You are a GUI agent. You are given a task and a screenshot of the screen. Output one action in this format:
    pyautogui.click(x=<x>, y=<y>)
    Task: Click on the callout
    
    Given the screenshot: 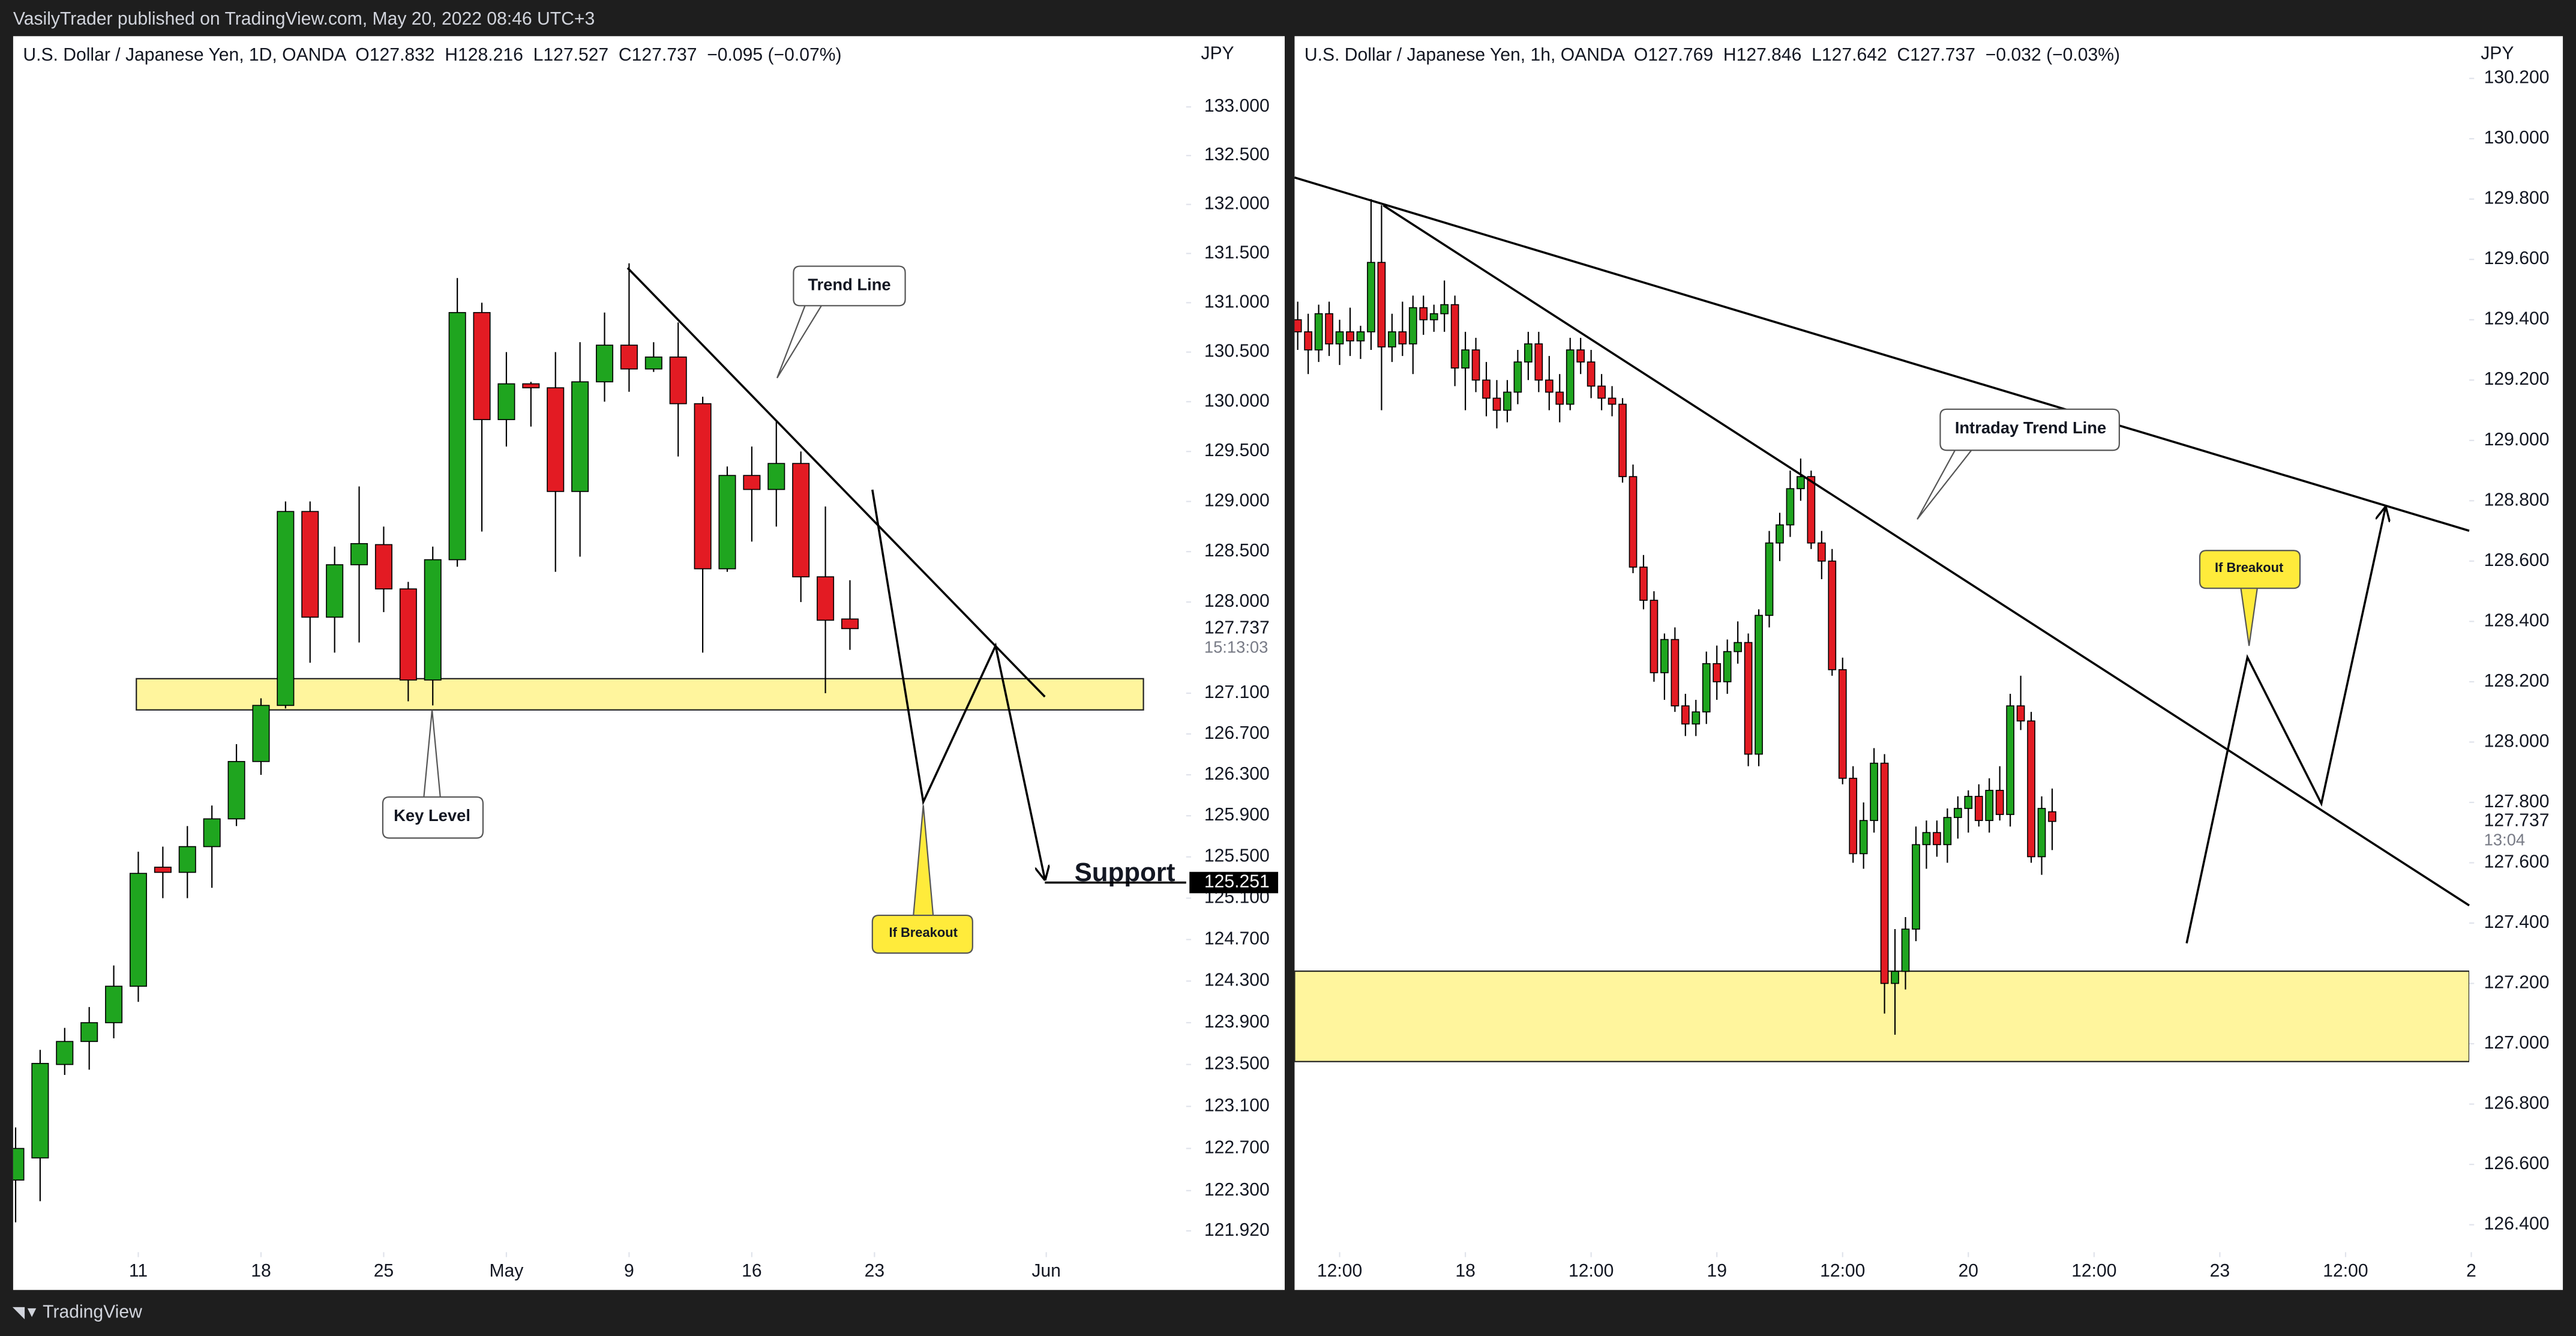 What is the action you would take?
    pyautogui.click(x=922, y=880)
    